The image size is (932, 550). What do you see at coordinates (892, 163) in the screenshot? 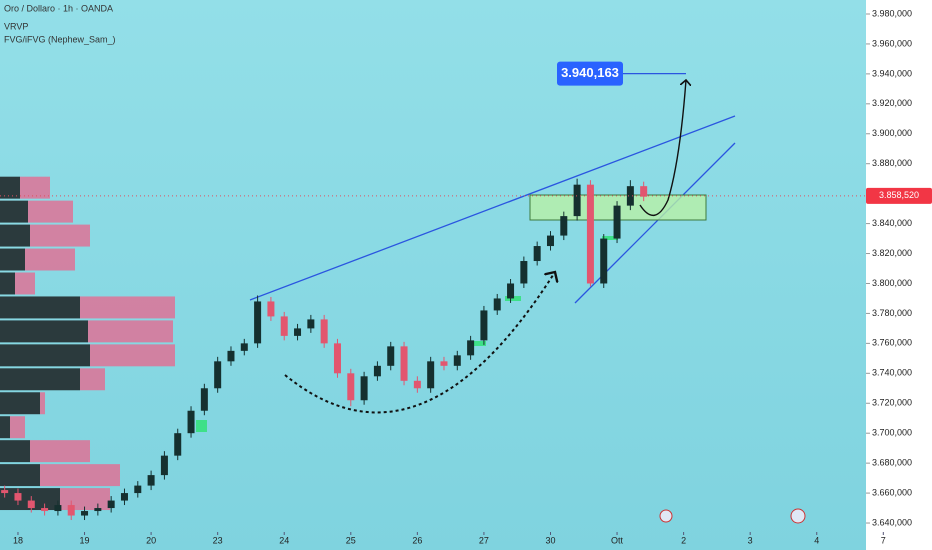
I see `y-tick-label: 3.880,000` at bounding box center [892, 163].